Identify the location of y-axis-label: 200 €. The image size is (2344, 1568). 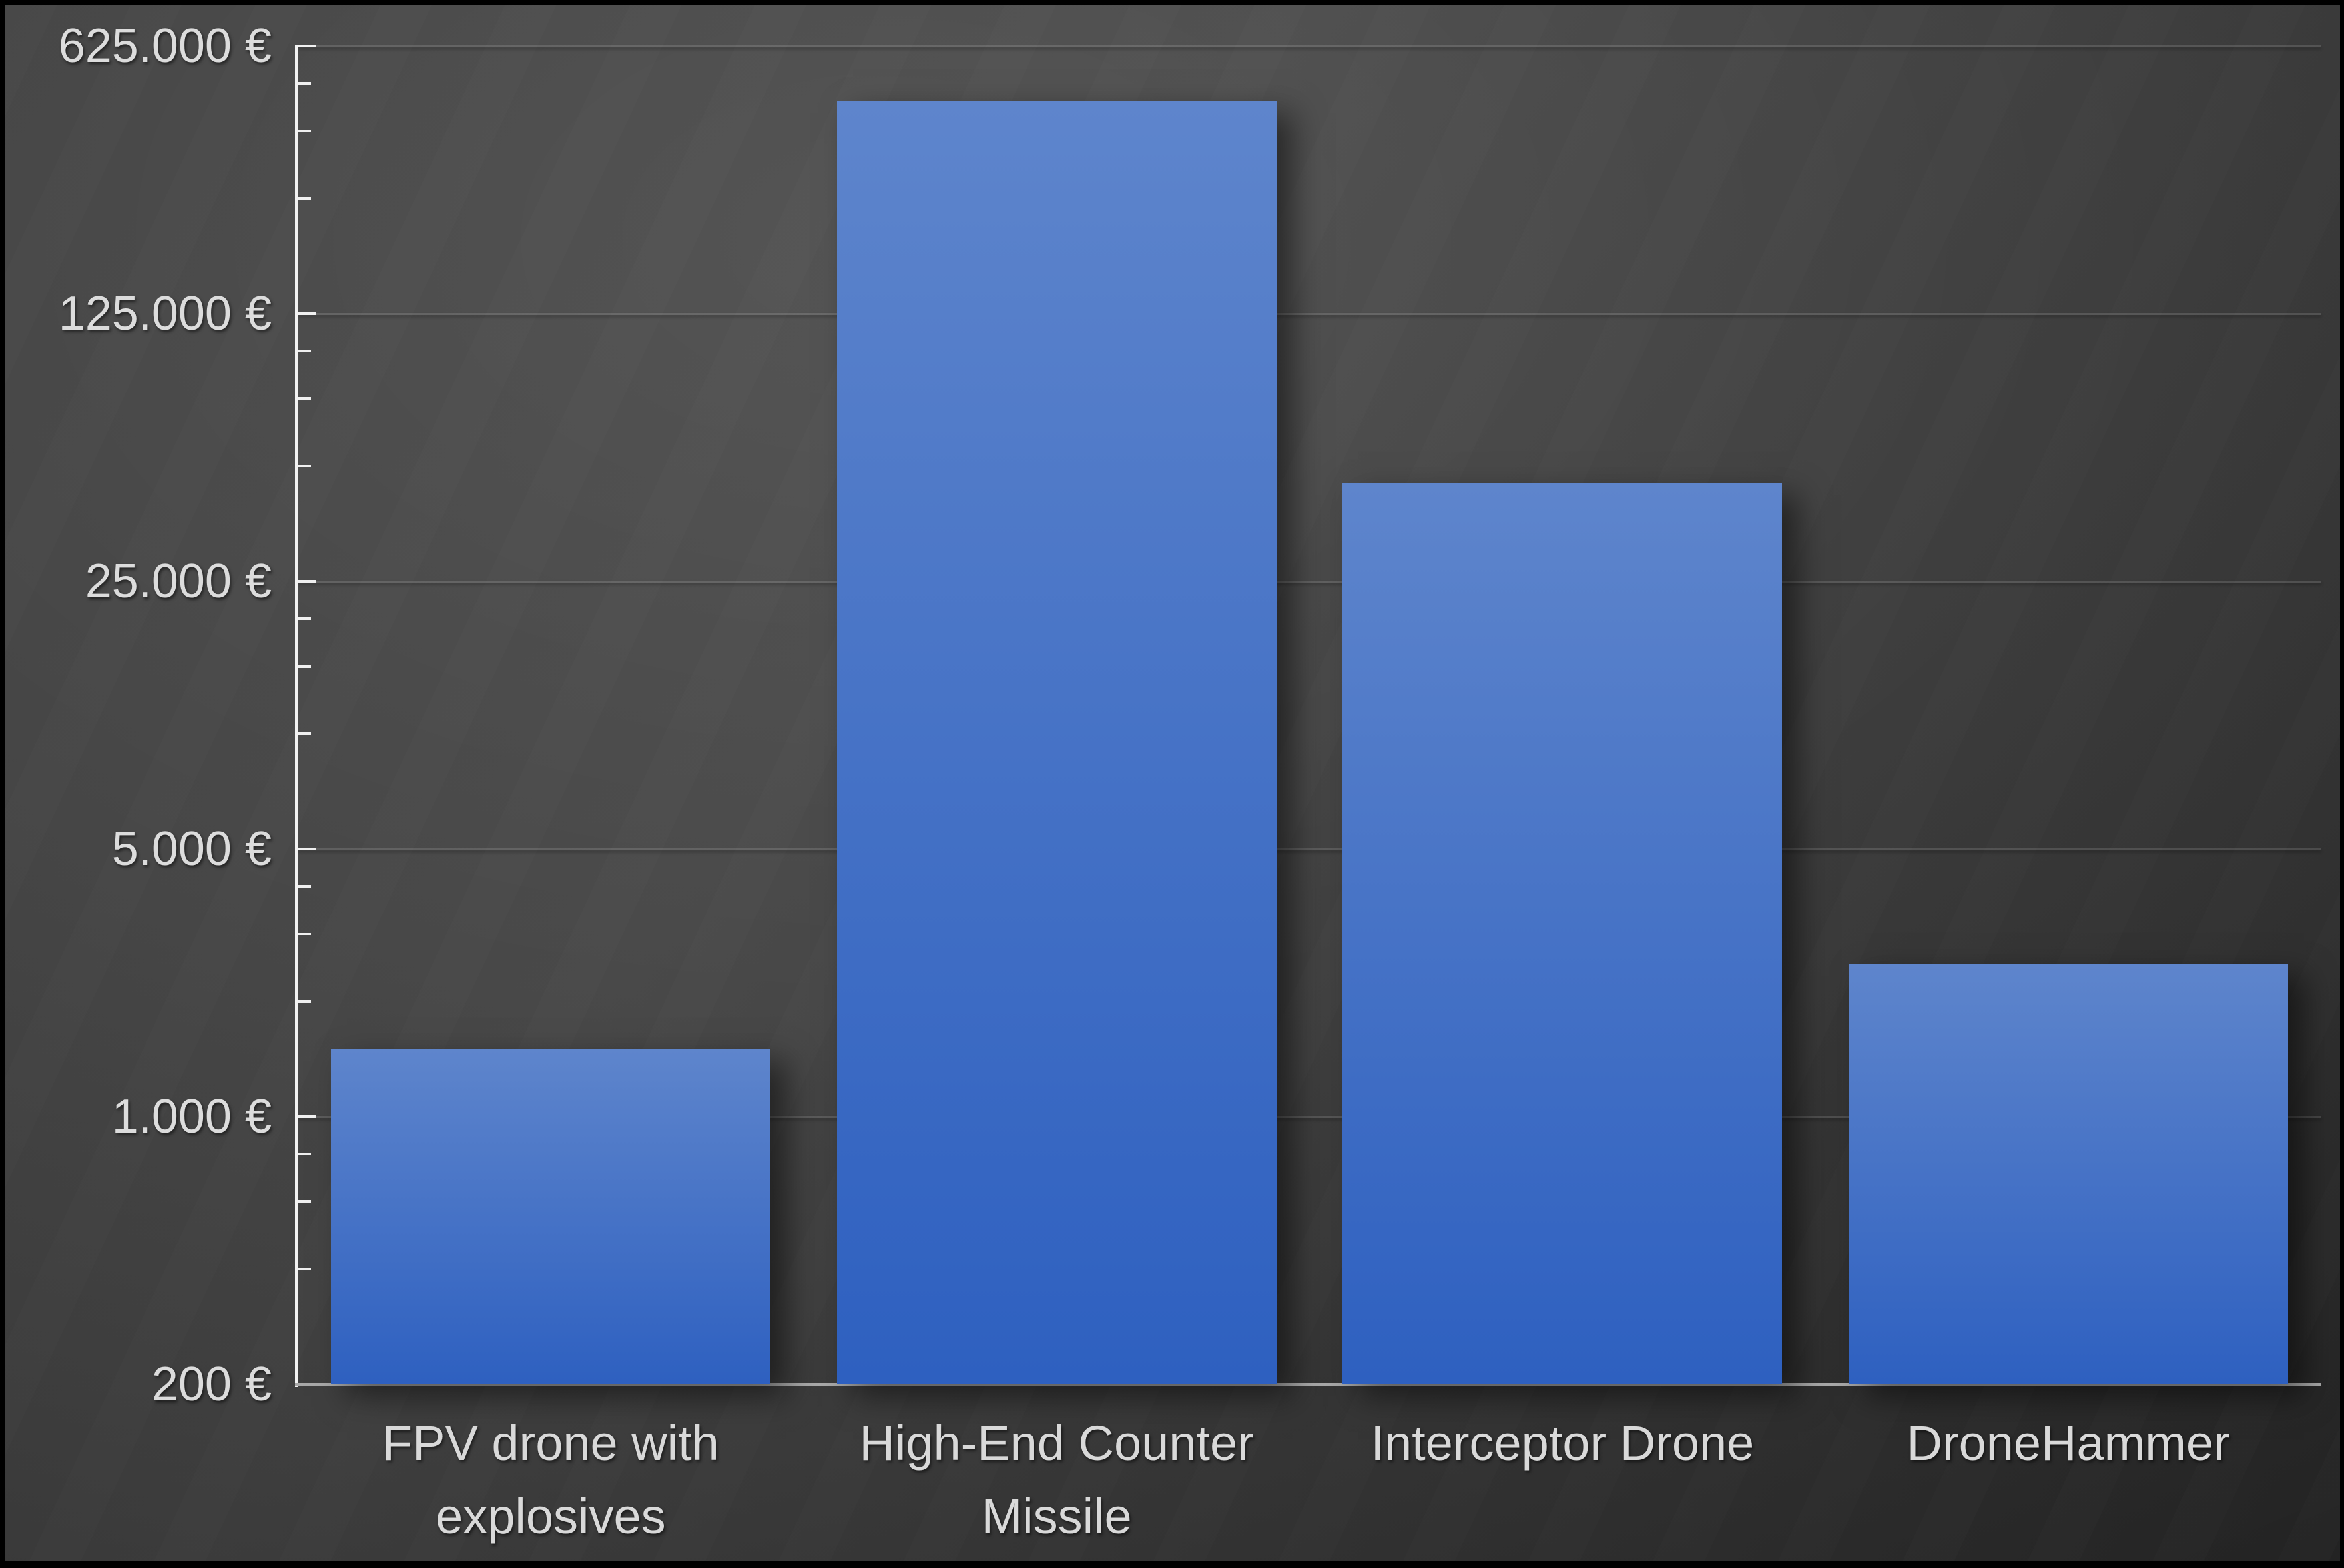
(211, 1384).